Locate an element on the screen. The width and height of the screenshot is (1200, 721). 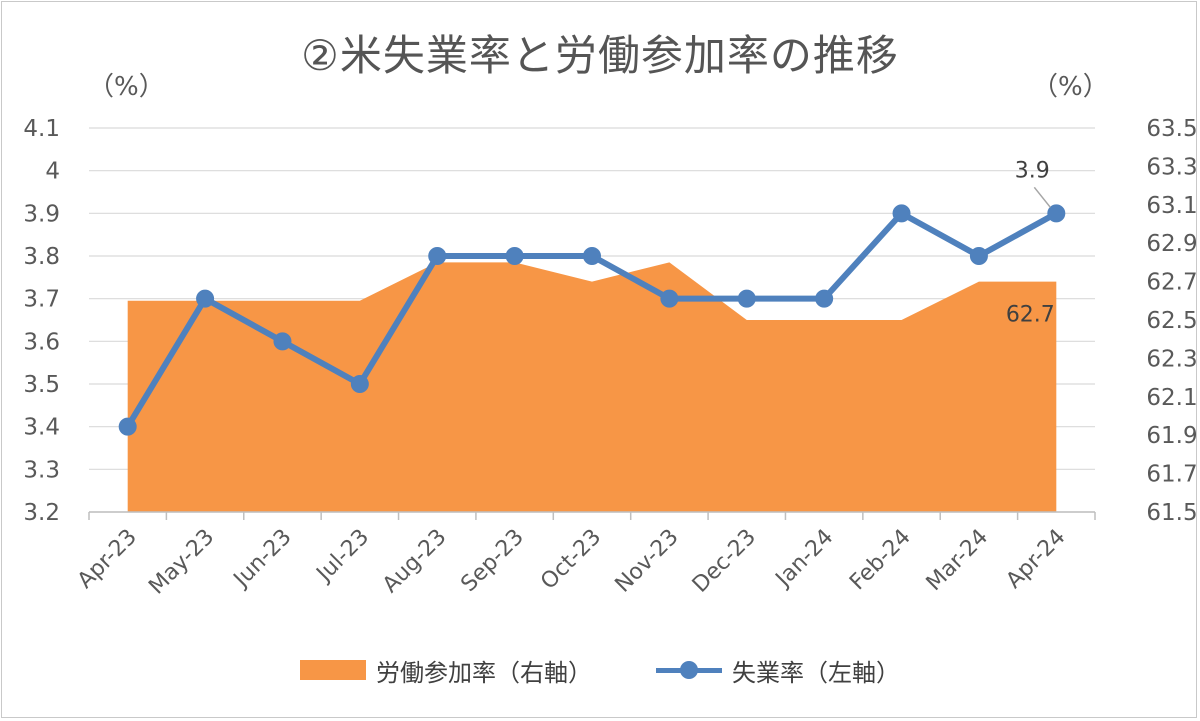
left-tick-label: 3.9 is located at coordinates (41, 214).